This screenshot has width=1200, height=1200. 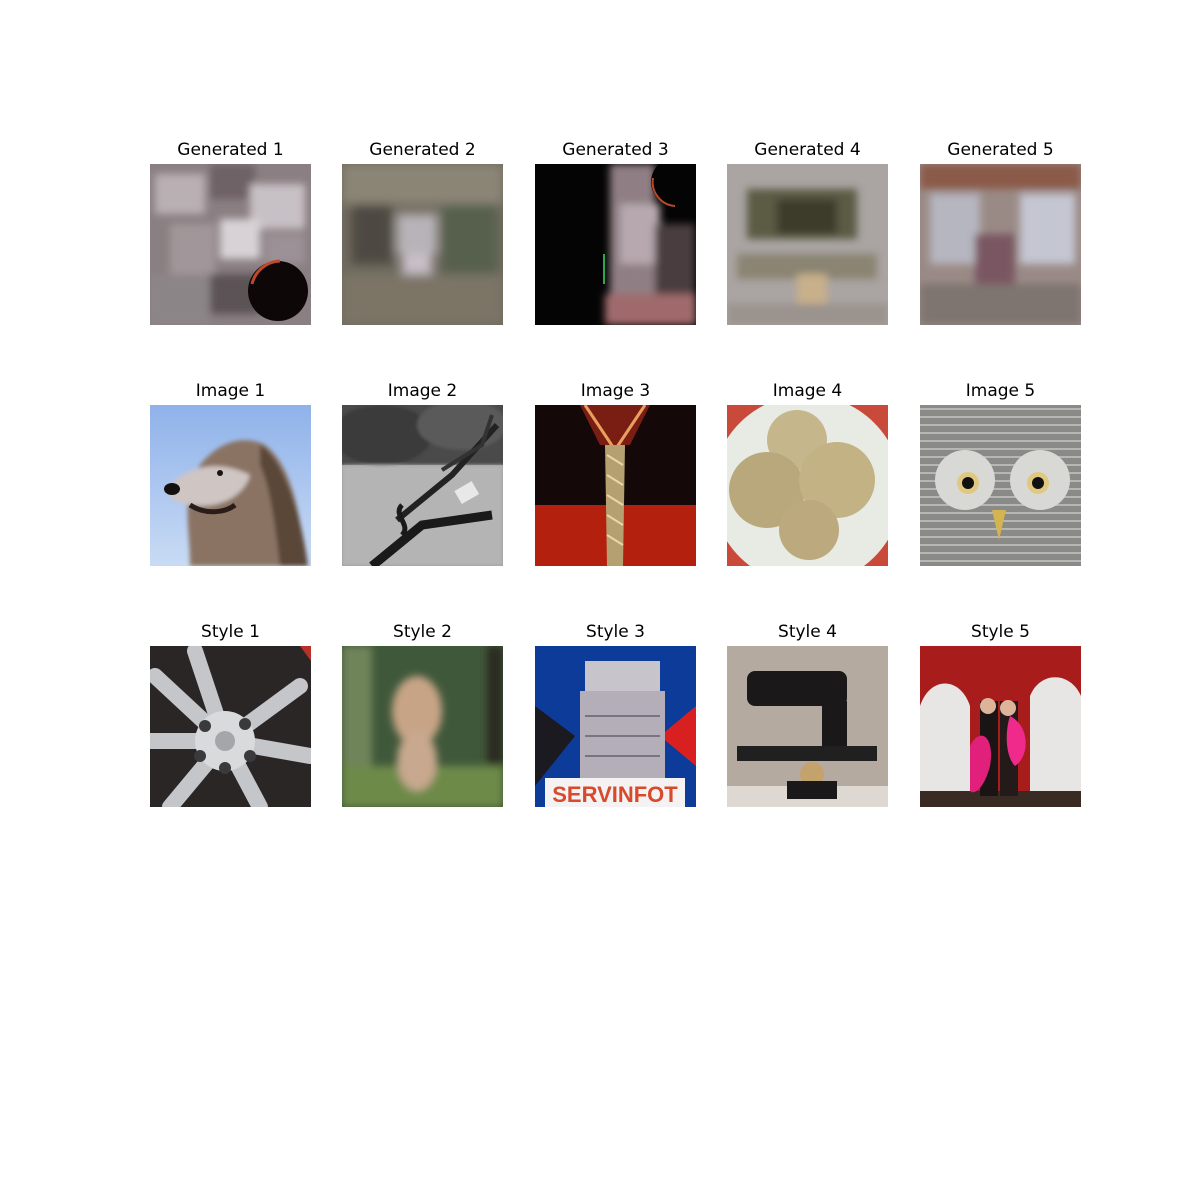 What do you see at coordinates (230, 632) in the screenshot?
I see `title-style-1: Style 1` at bounding box center [230, 632].